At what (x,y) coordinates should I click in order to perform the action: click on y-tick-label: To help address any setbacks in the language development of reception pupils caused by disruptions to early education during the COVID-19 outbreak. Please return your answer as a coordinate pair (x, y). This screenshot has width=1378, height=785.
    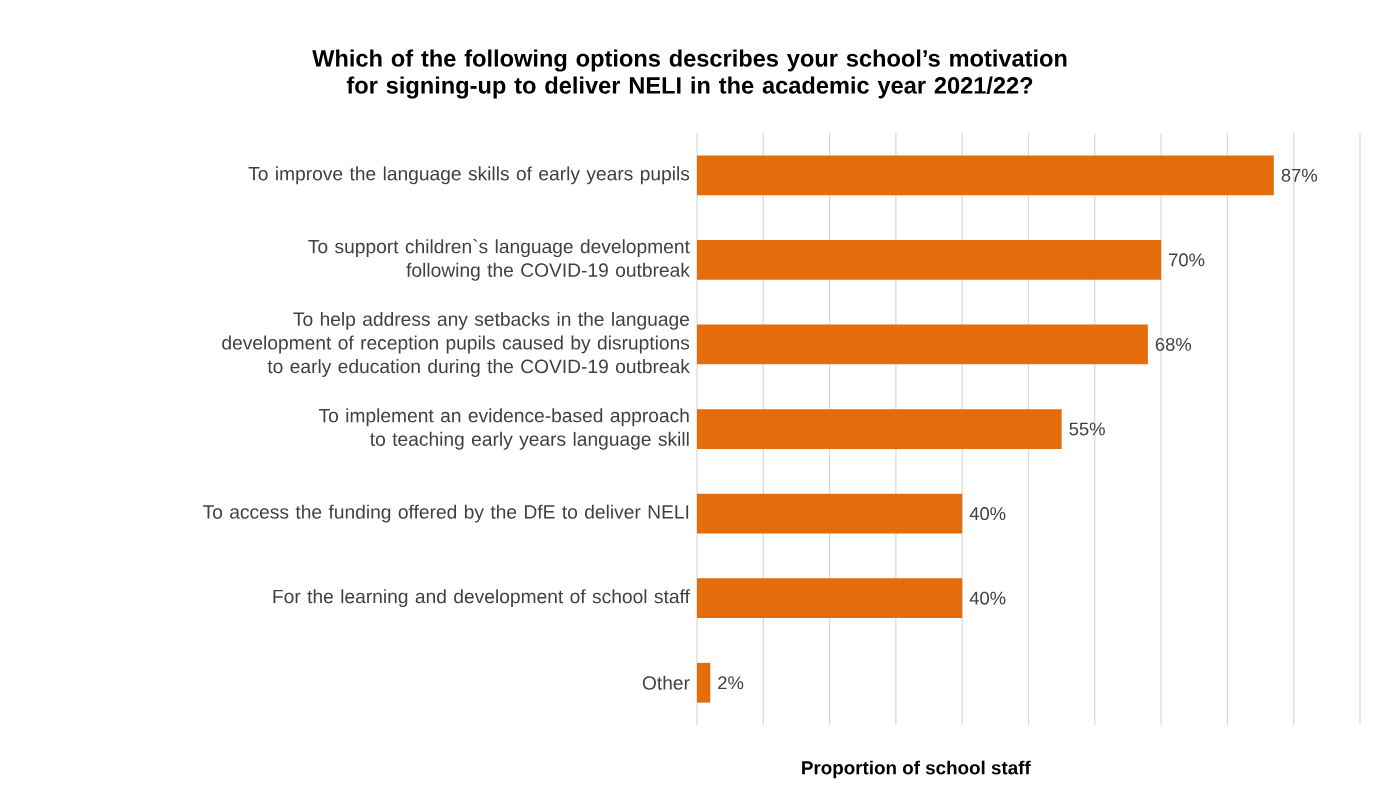
    Looking at the image, I should click on (456, 344).